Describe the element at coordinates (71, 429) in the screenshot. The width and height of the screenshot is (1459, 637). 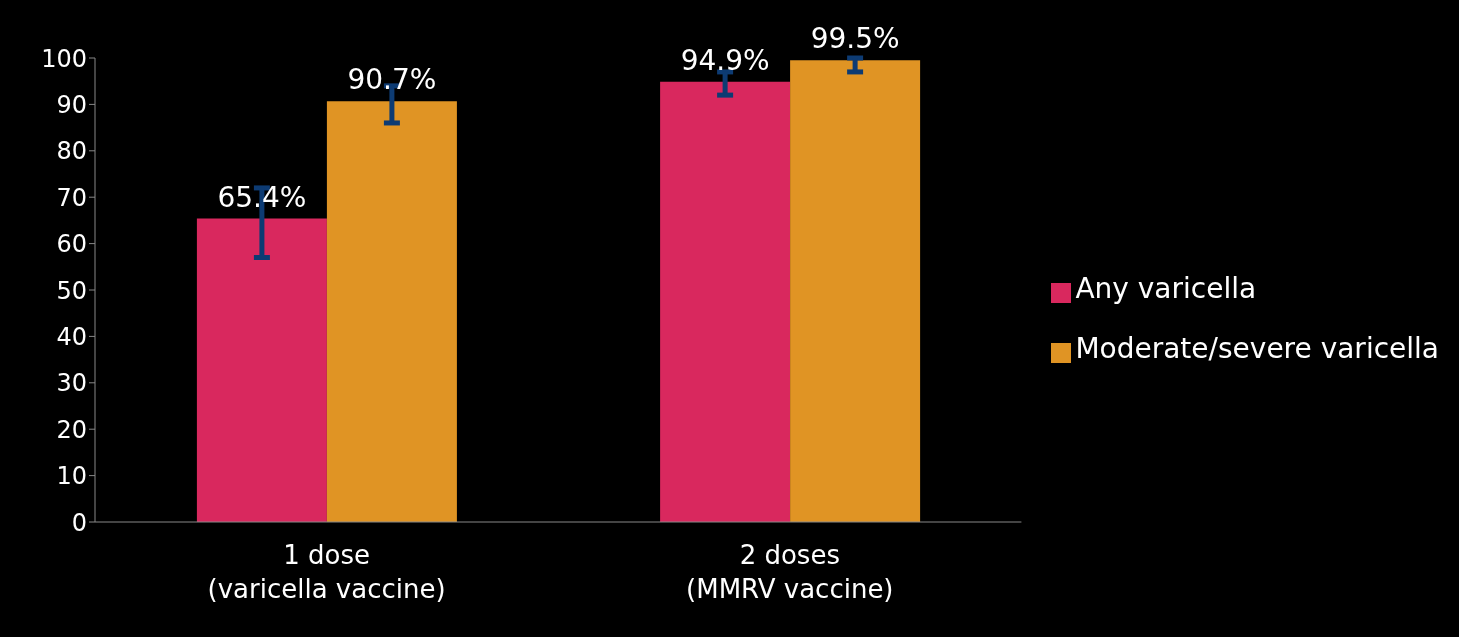
I see `y-tick-label: 20` at that location.